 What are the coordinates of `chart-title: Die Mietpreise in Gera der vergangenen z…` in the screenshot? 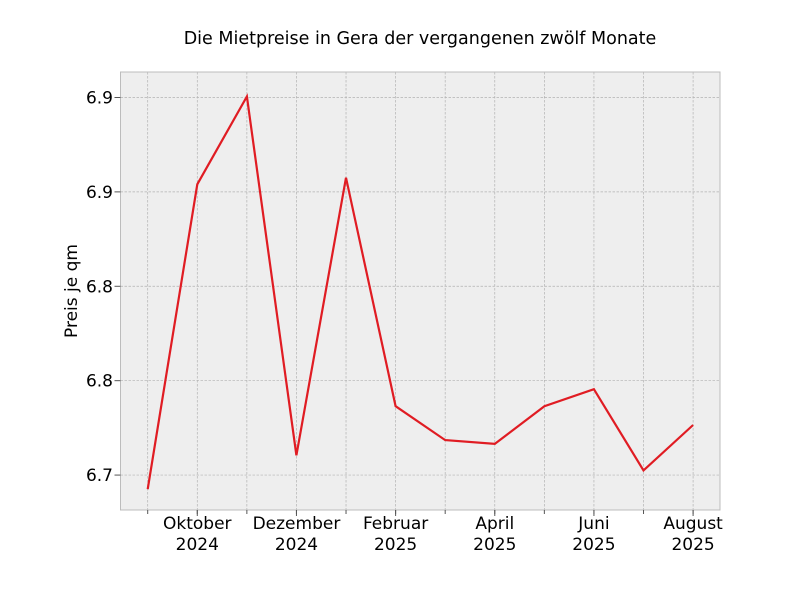 It's located at (420, 39).